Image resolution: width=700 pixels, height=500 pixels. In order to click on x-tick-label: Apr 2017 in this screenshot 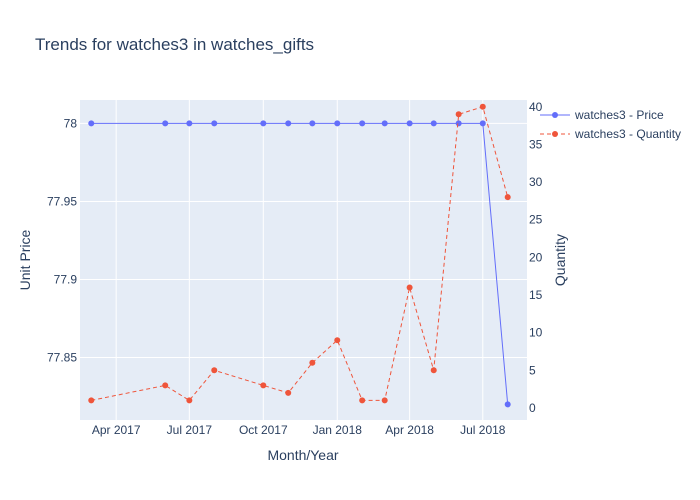, I will do `click(116, 430)`.